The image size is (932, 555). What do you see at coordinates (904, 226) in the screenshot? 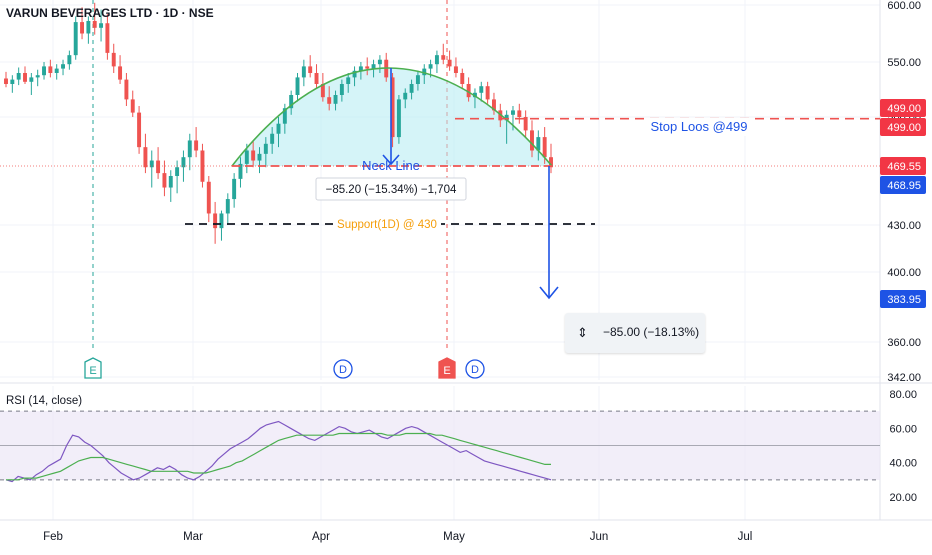
I see `price-tick-label: 430.00` at bounding box center [904, 226].